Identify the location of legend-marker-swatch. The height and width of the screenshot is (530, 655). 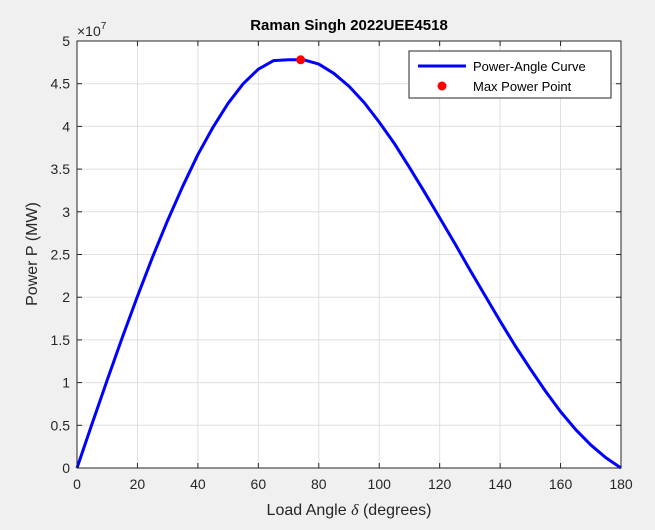
(442, 86).